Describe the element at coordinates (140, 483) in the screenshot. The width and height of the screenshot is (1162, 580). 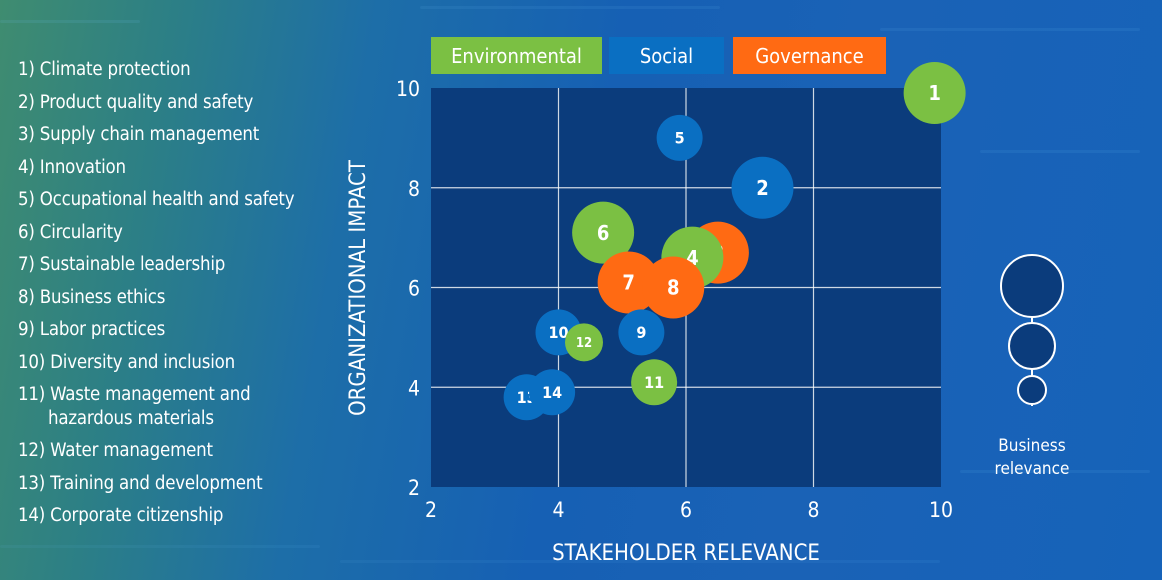
I see `topic-list-item: 13) Training and development` at that location.